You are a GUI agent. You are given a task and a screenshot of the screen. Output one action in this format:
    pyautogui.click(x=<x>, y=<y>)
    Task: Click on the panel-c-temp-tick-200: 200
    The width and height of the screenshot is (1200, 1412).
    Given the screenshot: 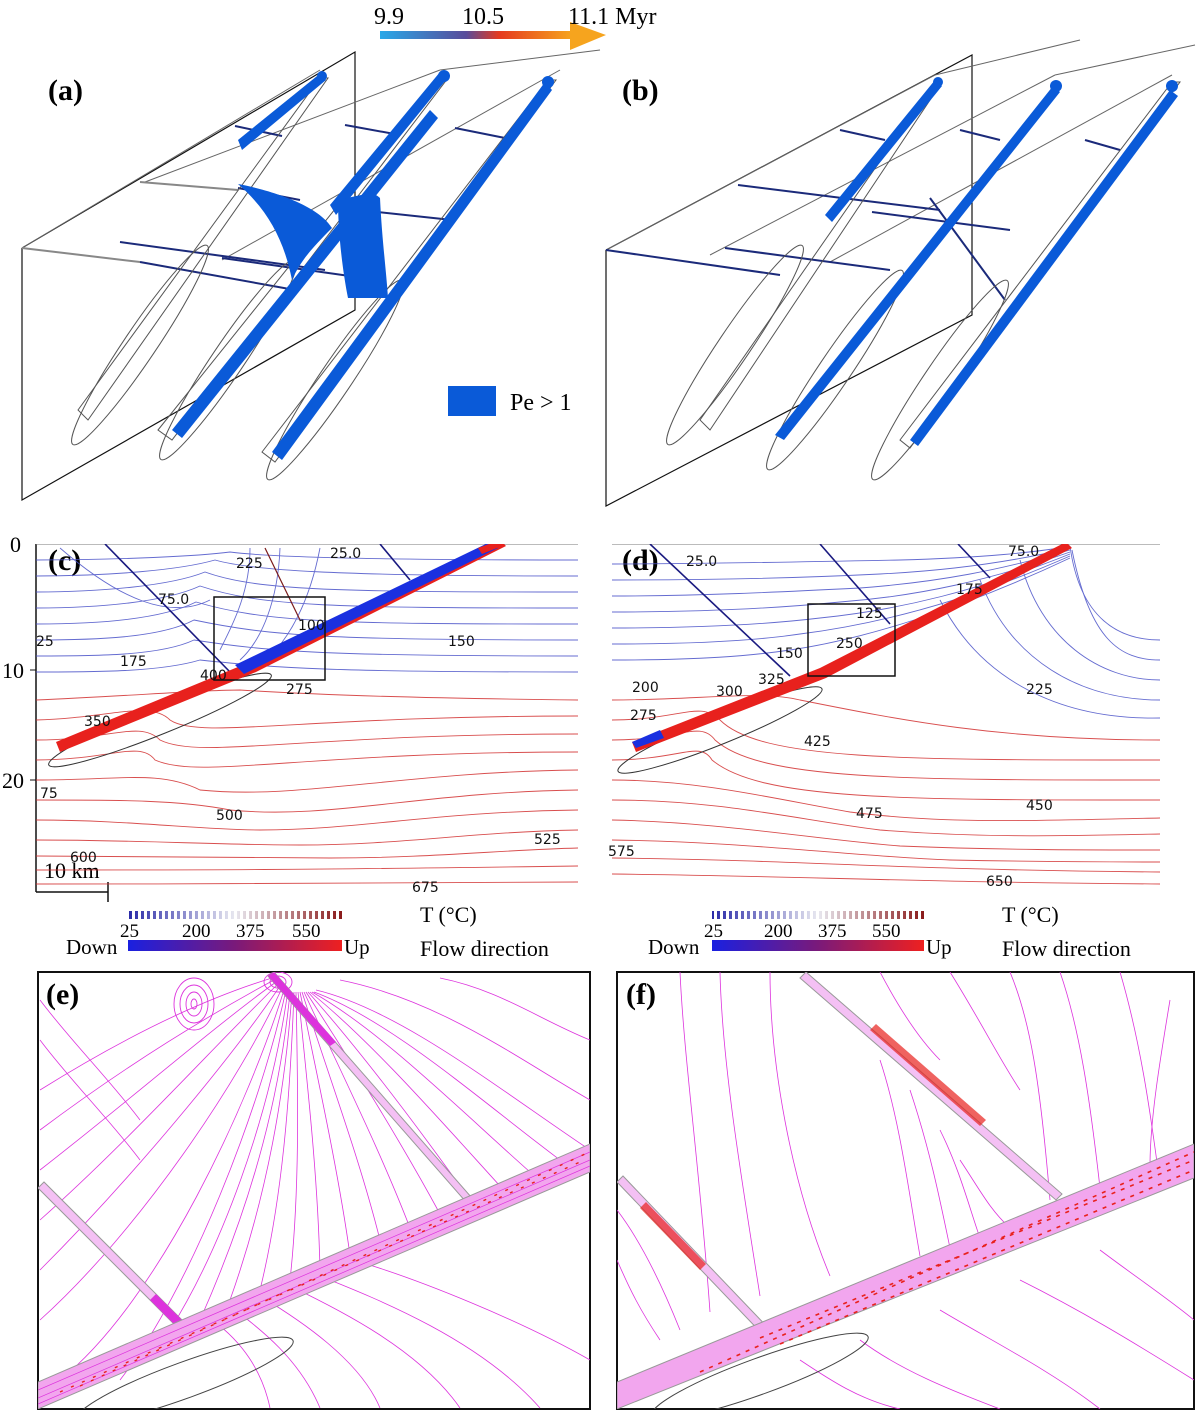 What is the action you would take?
    pyautogui.click(x=196, y=931)
    